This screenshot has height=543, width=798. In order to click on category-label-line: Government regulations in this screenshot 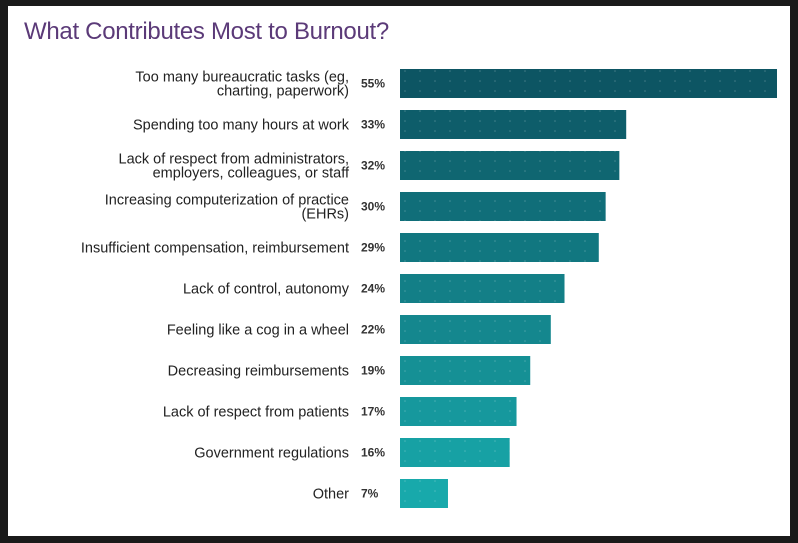, I will do `click(271, 454)`.